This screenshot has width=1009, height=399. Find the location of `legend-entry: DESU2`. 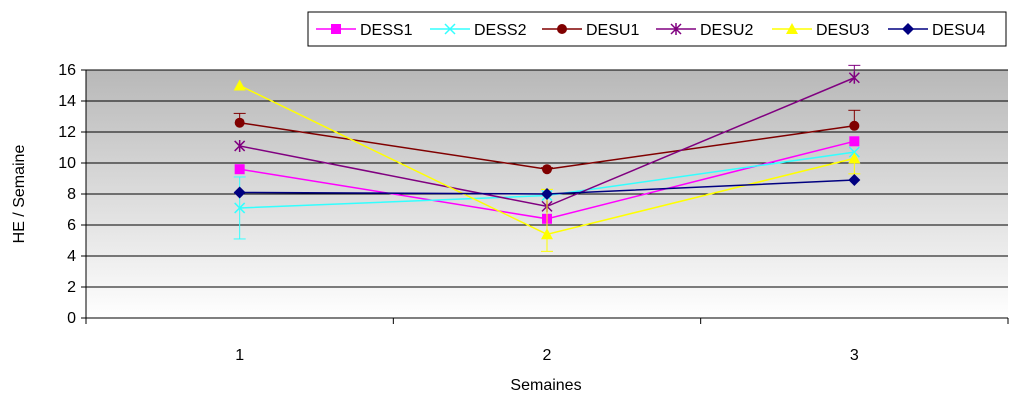

legend-entry: DESU2 is located at coordinates (704, 30).